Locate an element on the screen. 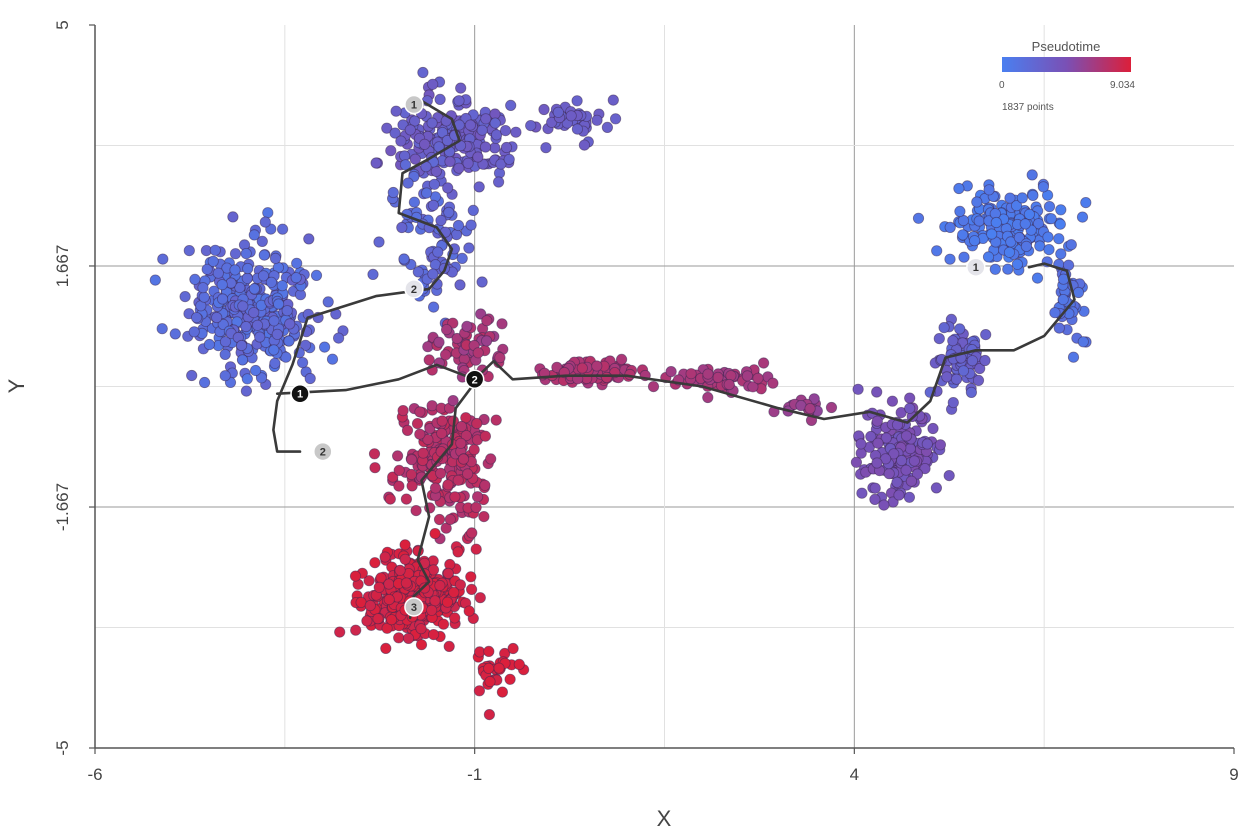 The image size is (1244, 836). colorbar-gradient is located at coordinates (1066, 64).